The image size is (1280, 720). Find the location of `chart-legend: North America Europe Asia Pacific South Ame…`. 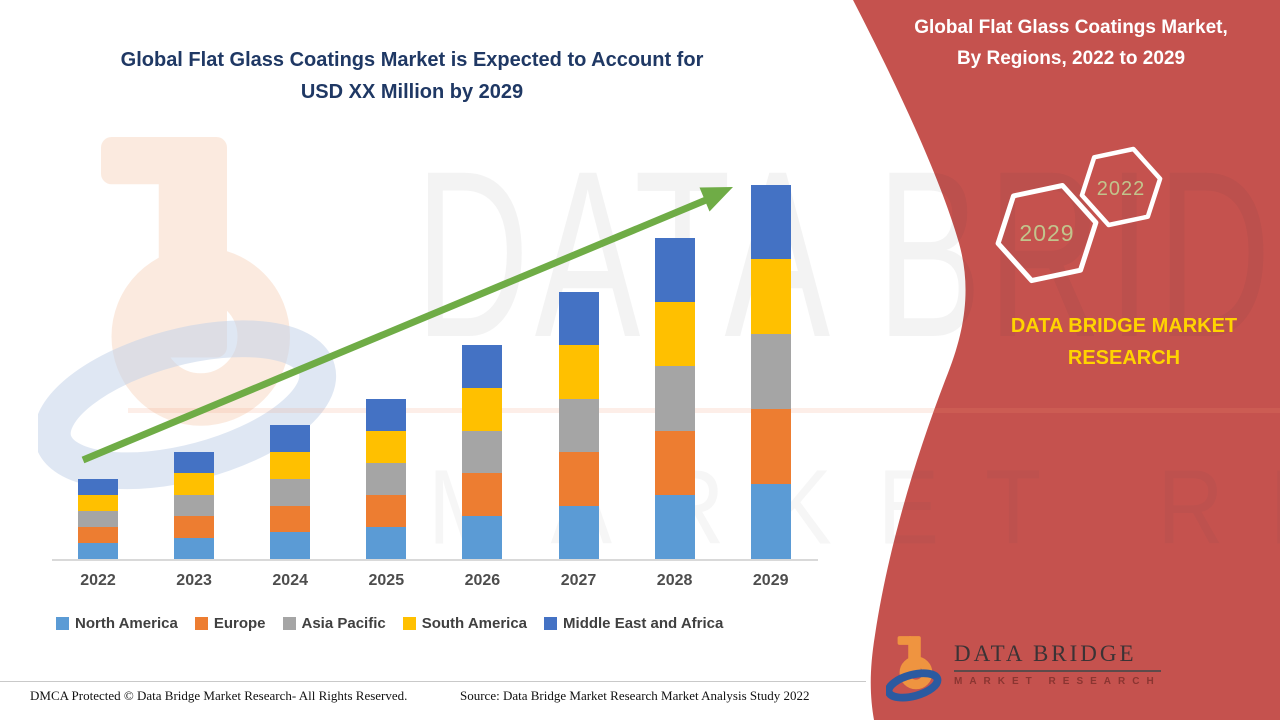

chart-legend: North America Europe Asia Pacific South Ame… is located at coordinates (389, 623).